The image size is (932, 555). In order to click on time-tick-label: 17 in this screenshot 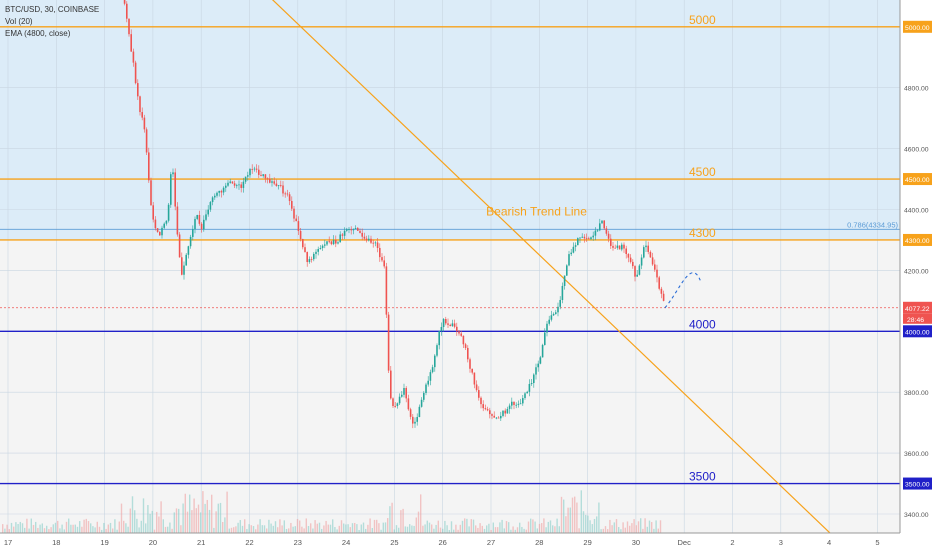, I will do `click(8, 542)`.